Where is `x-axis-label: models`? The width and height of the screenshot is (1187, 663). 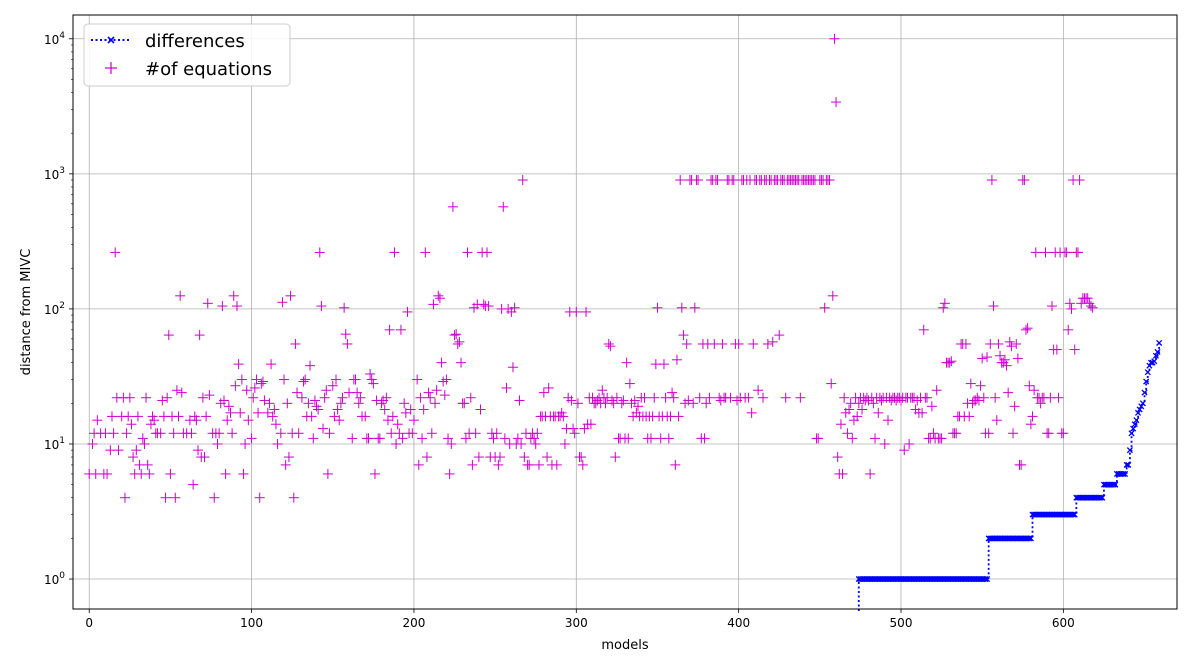
x-axis-label: models is located at coordinates (624, 645).